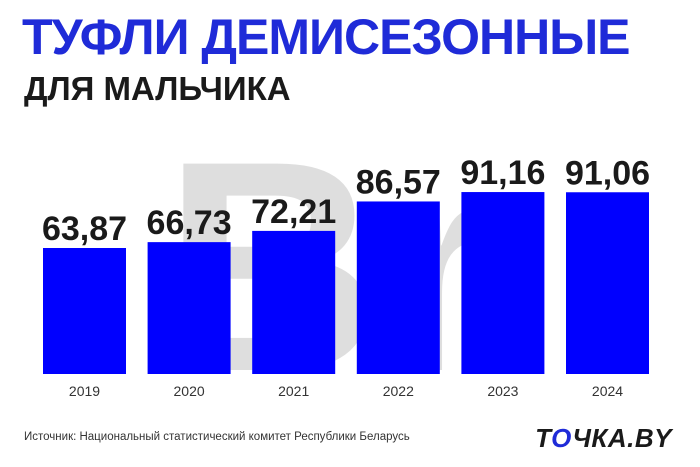 The width and height of the screenshot is (700, 467). I want to click on value-label-2019: 63,87, so click(84, 229).